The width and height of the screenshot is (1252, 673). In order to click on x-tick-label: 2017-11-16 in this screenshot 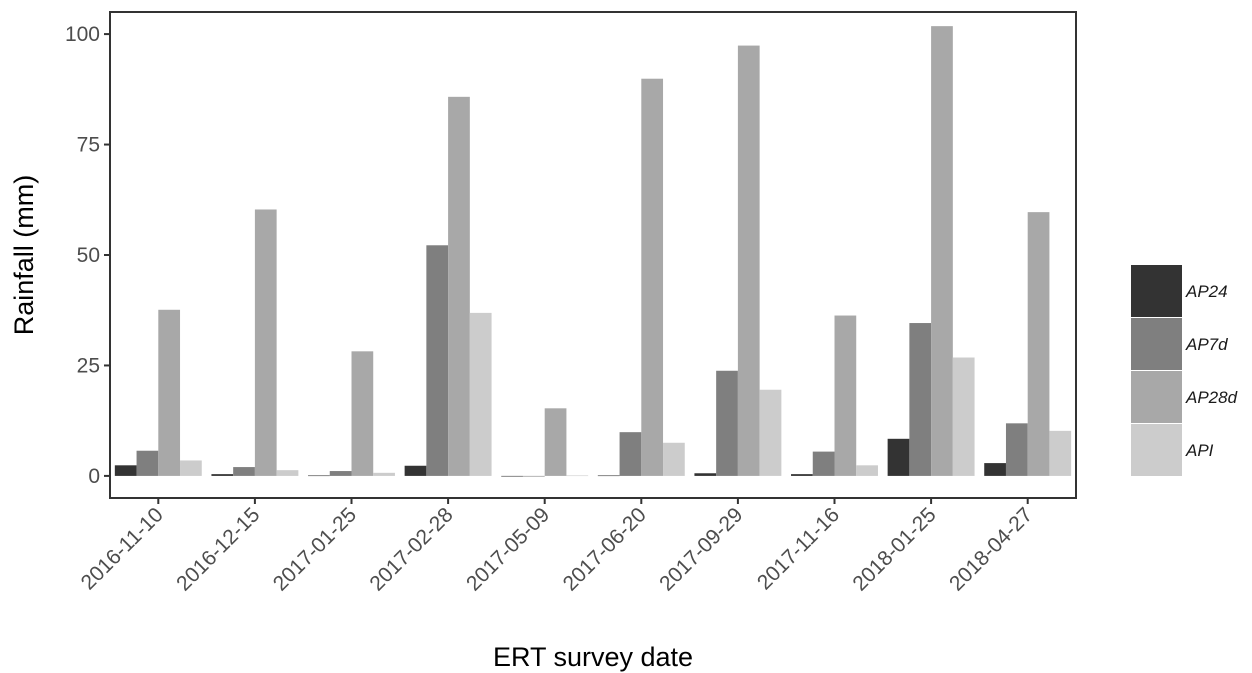, I will do `click(798, 548)`.